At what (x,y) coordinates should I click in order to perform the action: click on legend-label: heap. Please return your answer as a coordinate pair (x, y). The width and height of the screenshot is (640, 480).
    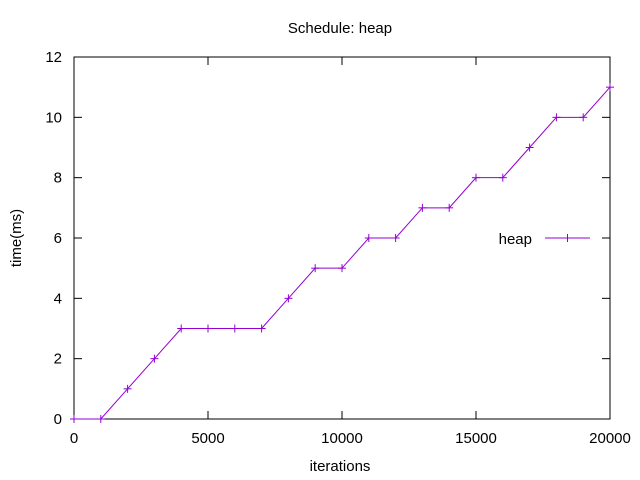
    Looking at the image, I should click on (515, 239).